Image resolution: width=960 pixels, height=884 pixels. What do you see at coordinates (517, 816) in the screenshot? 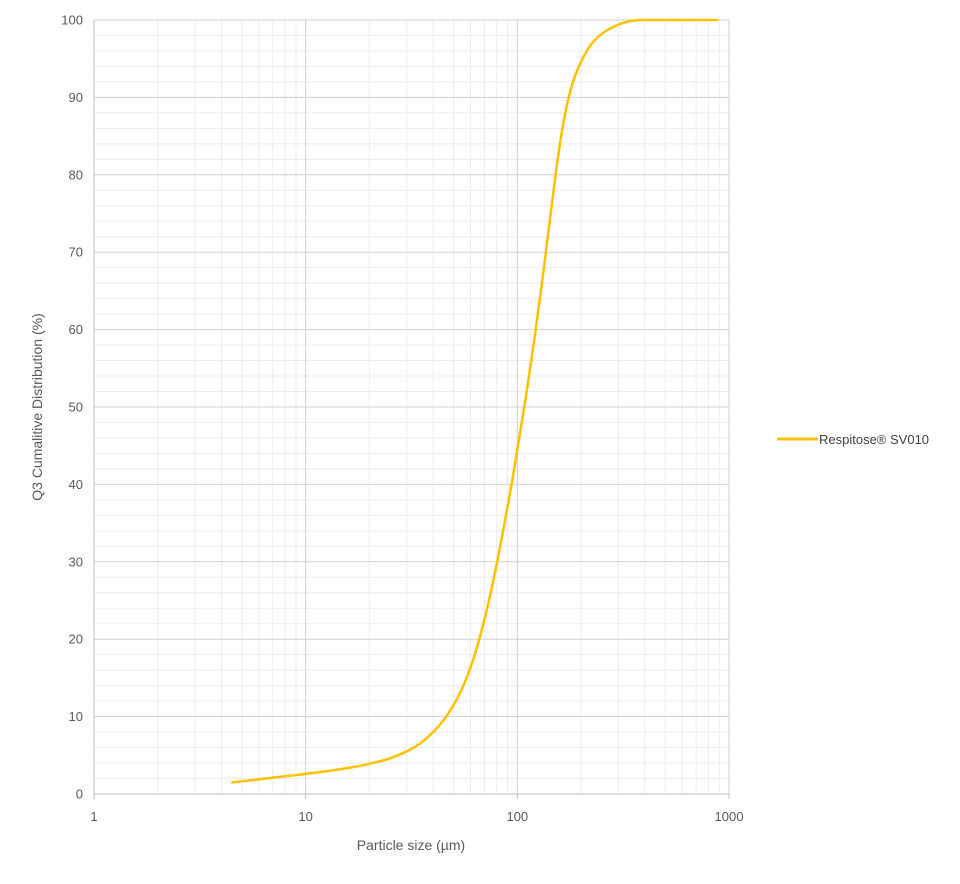
I see `x-tick-label: 100` at bounding box center [517, 816].